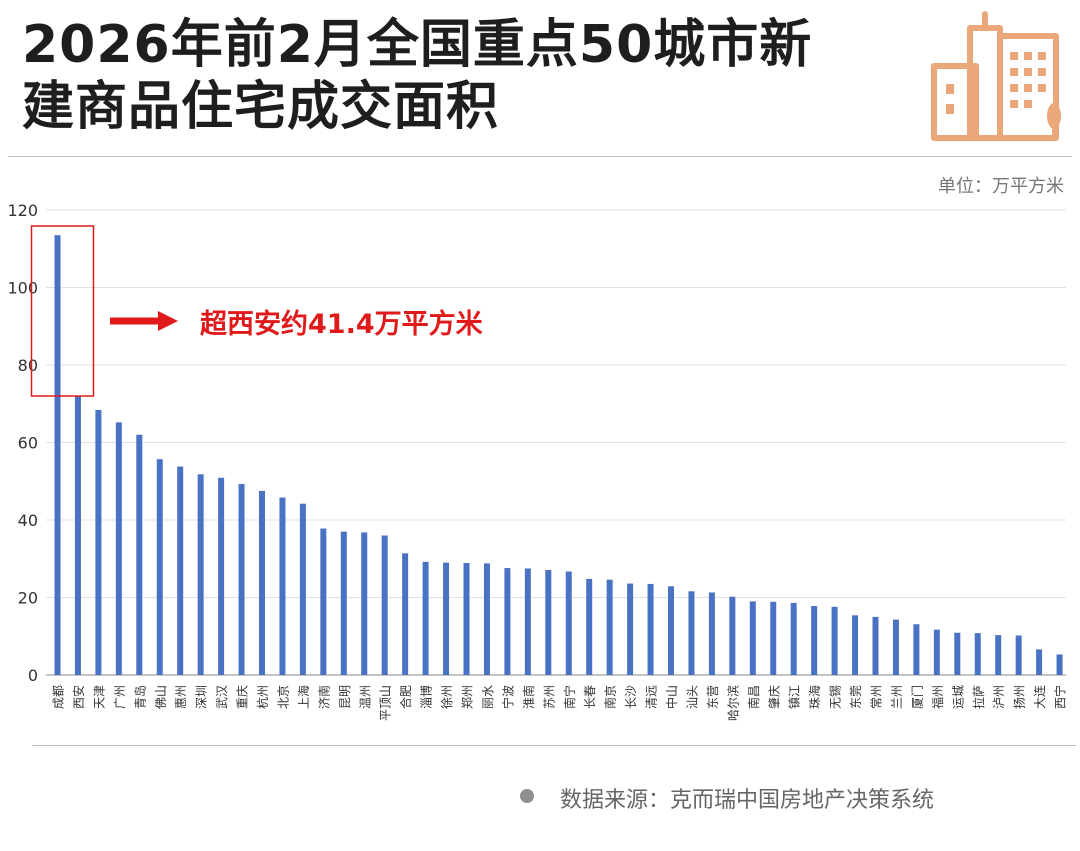  I want to click on x-tick-label: 佛山, so click(161, 697).